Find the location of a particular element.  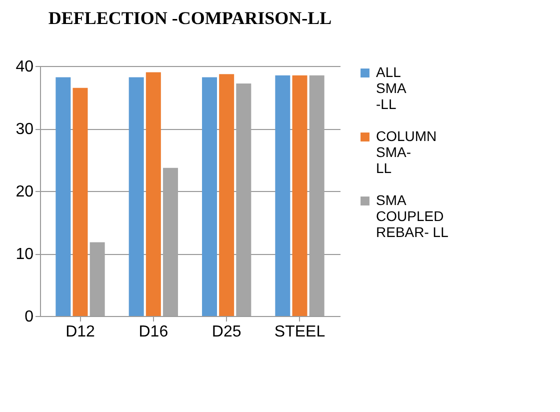

y-tick-label: 20 is located at coordinates (25, 192).